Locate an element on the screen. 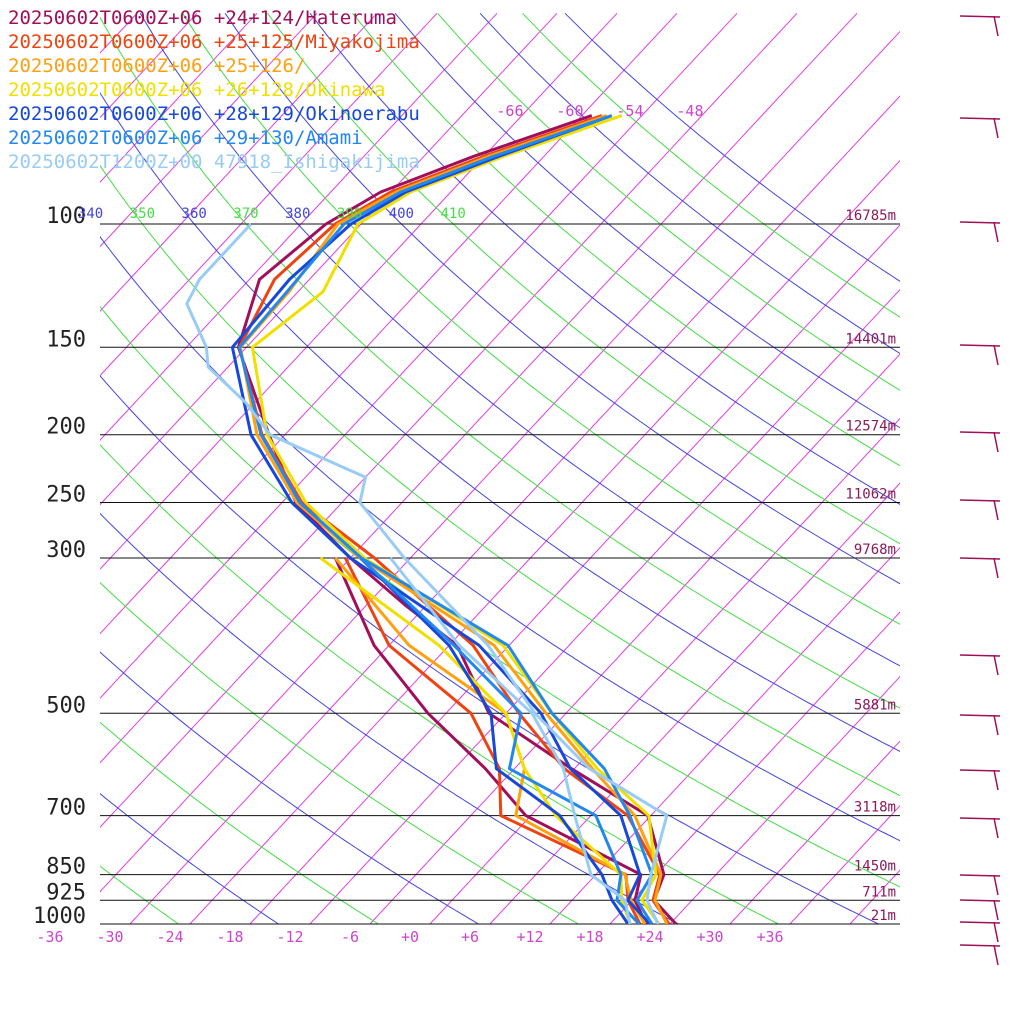 This screenshot has height=1024, width=1024. temperature-tick-label: +6 is located at coordinates (470, 937).